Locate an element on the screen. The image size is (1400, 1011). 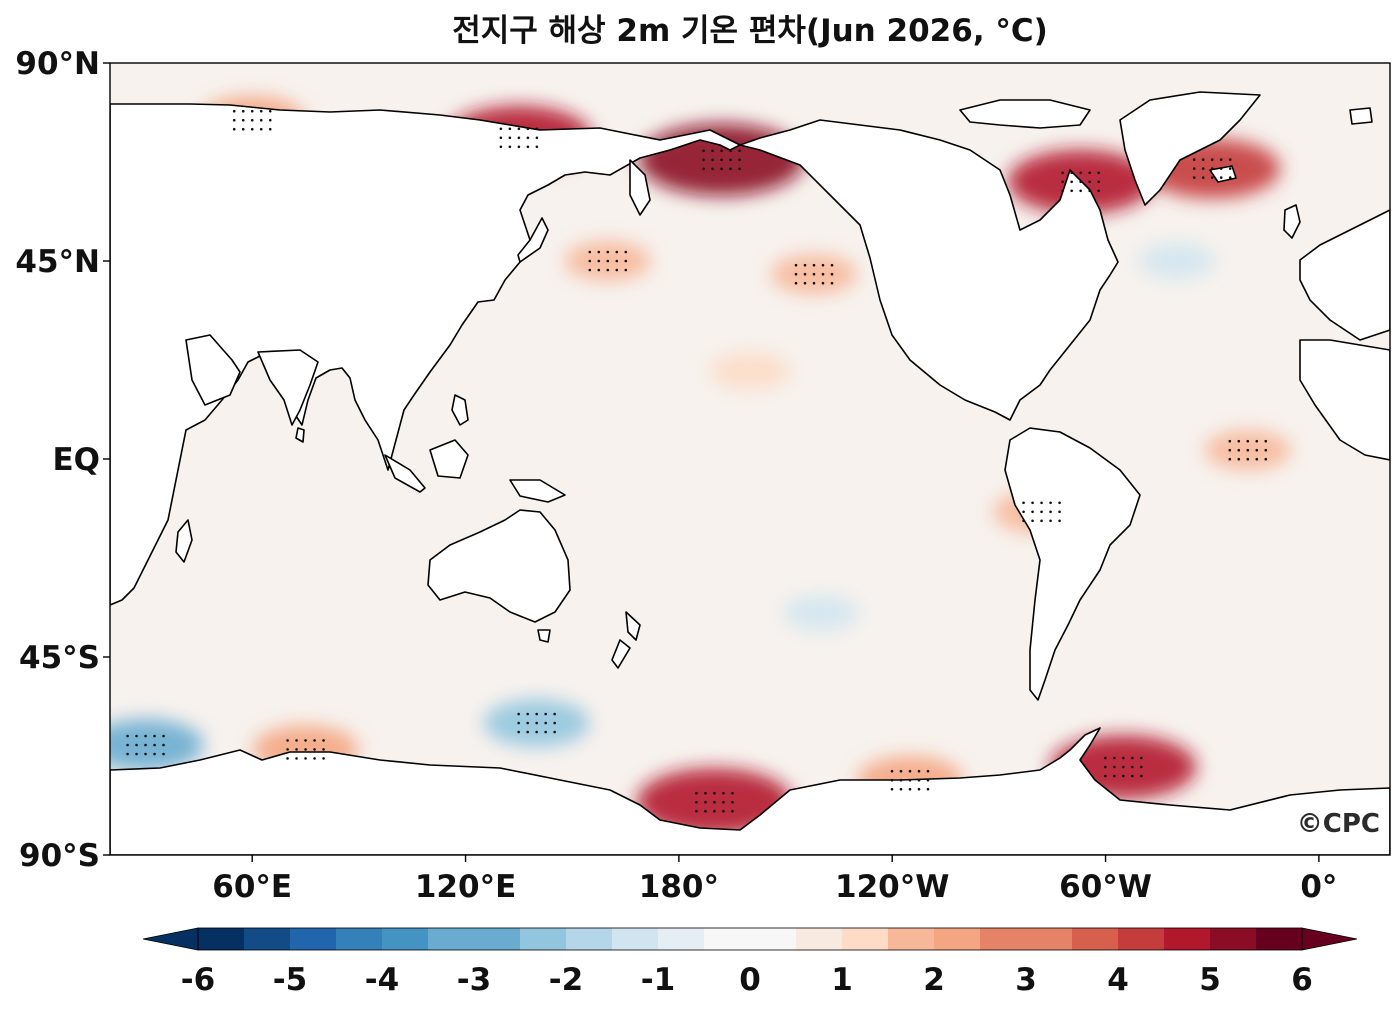
northwest-africa is located at coordinates (1344, 400).